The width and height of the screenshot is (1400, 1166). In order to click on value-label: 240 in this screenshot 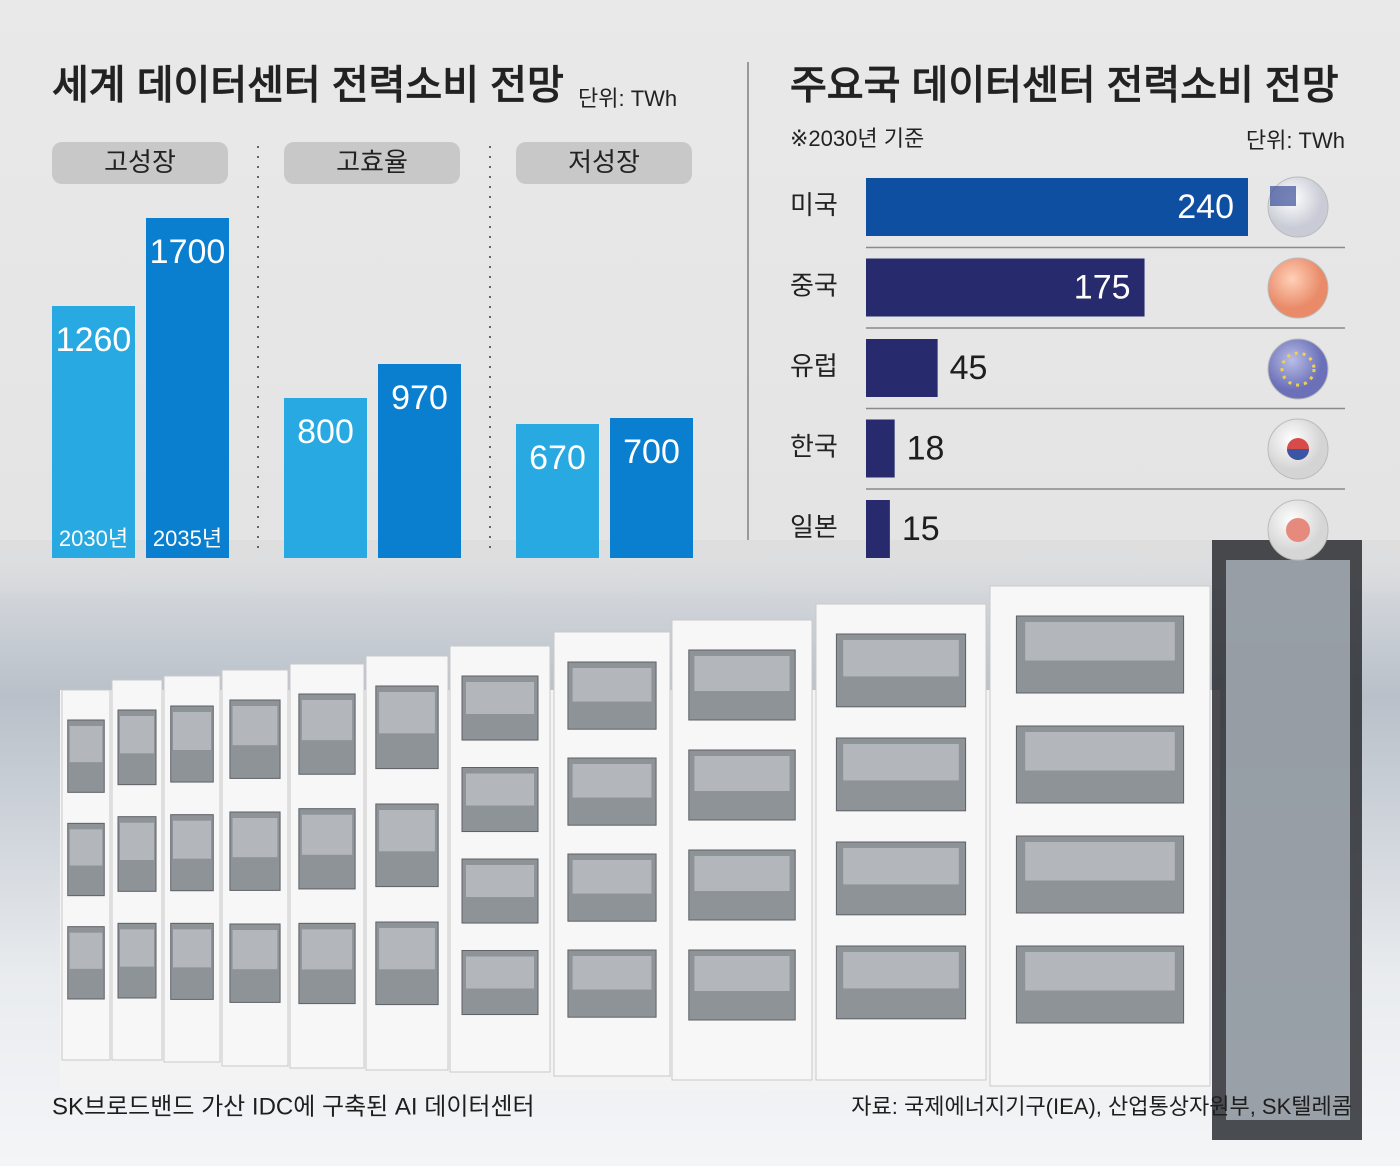, I will do `click(1205, 207)`.